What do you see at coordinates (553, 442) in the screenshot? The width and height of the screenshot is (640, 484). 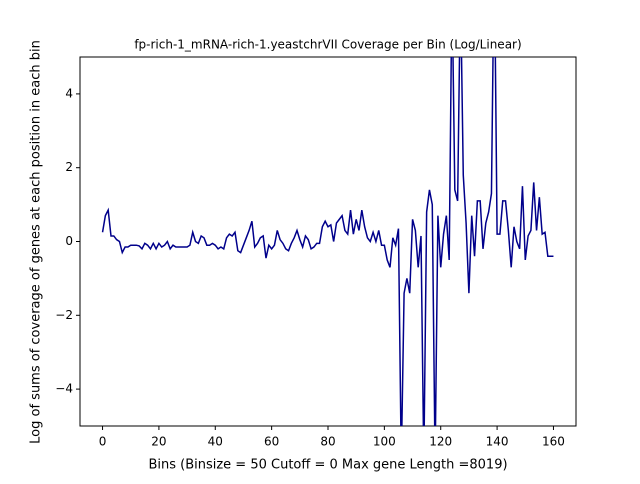 I see `x-tick-label: 160` at bounding box center [553, 442].